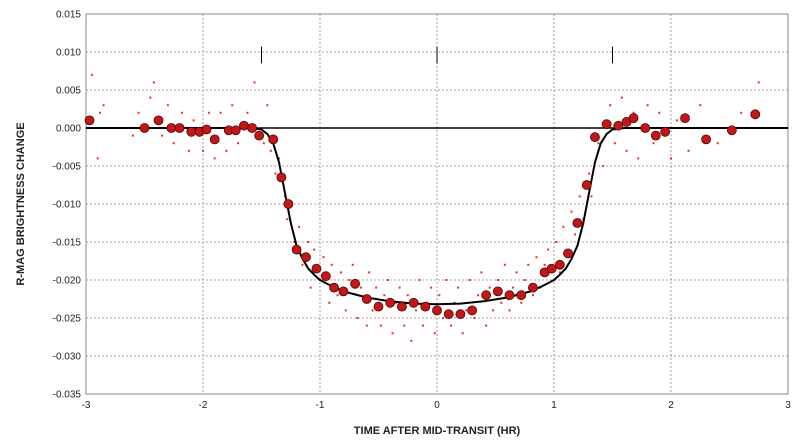  What do you see at coordinates (67, 281) in the screenshot?
I see `y-tick-label: -0.020` at bounding box center [67, 281].